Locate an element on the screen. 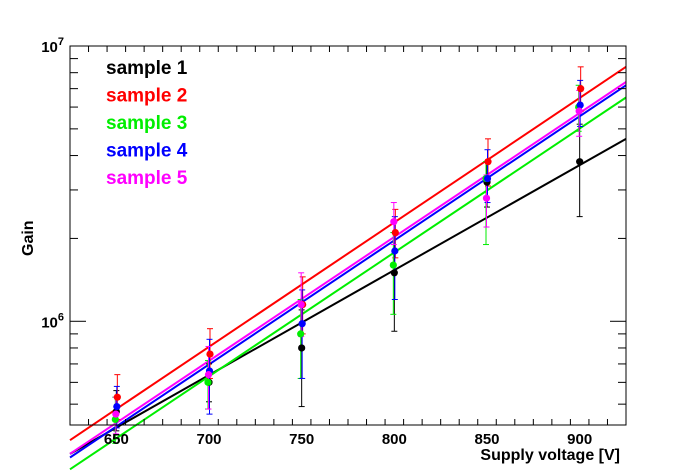 The image size is (696, 472). legend: sample 1 sample 2 sample 3 sample 4 sample 5 is located at coordinates (147, 123).